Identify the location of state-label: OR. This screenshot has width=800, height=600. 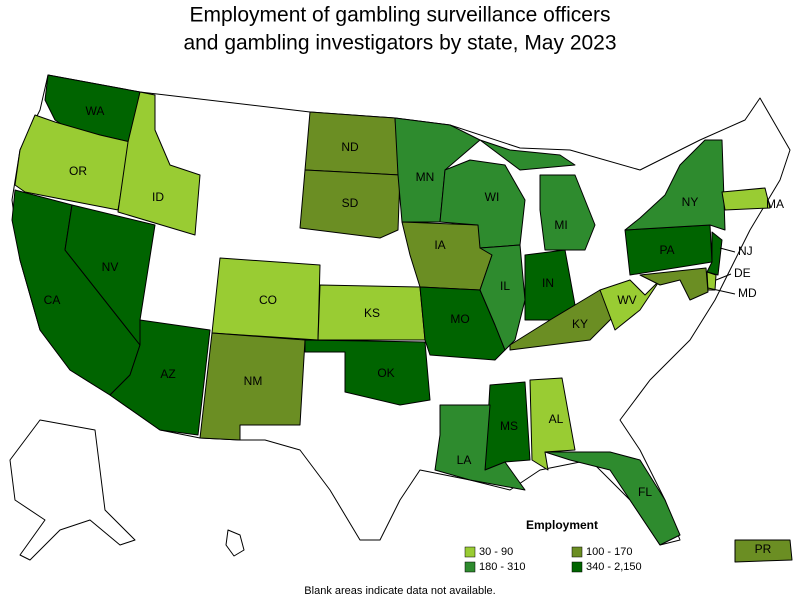
(78, 171).